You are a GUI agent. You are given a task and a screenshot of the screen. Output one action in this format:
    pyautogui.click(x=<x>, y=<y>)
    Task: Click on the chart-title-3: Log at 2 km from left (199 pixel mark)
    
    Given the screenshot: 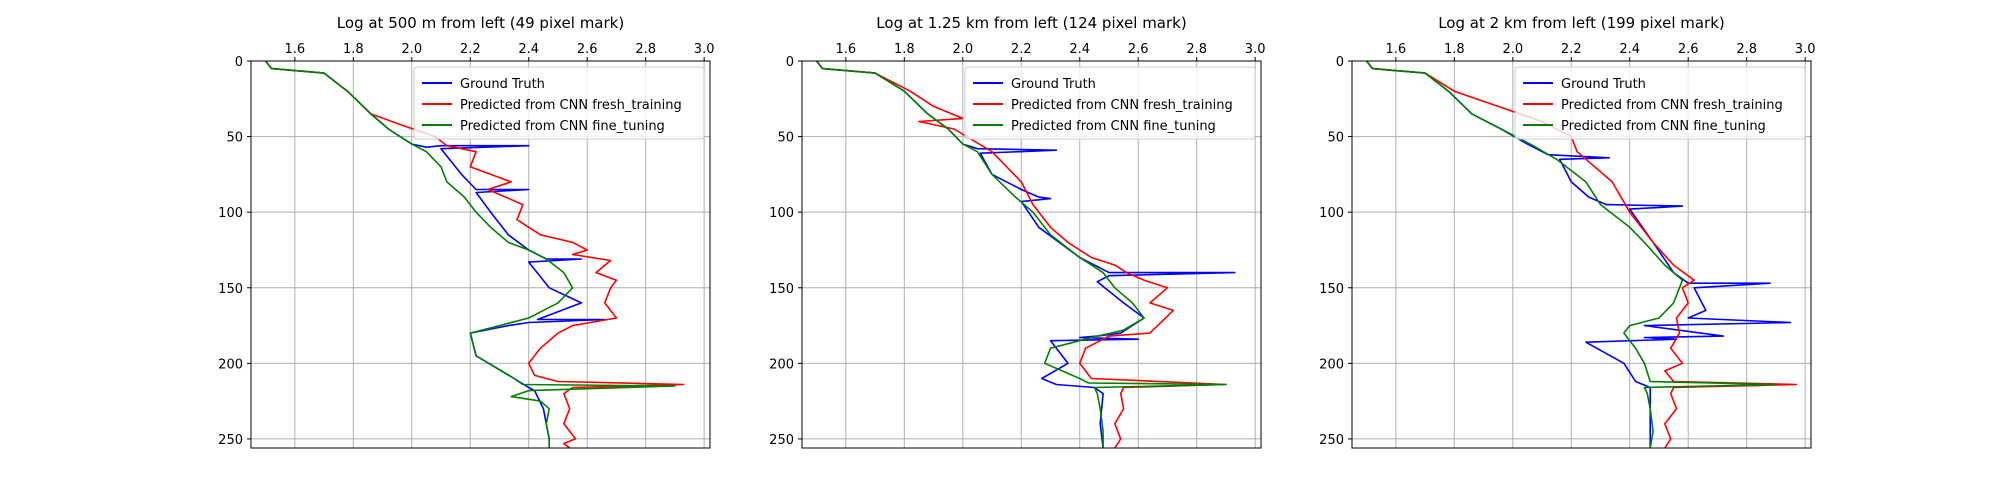 What is the action you would take?
    pyautogui.click(x=1581, y=23)
    